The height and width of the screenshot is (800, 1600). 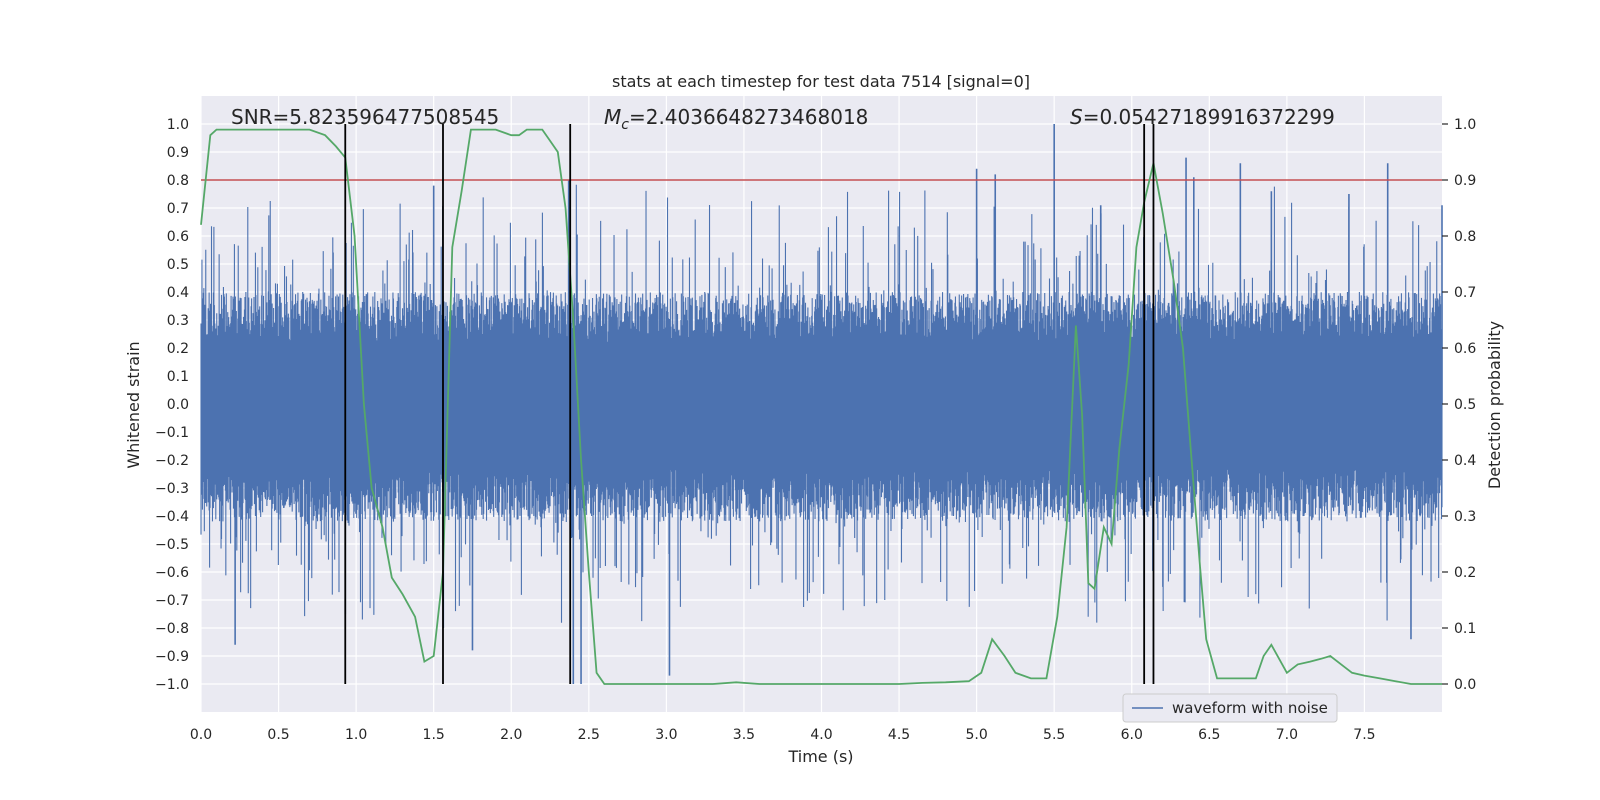 I want to click on y-tick-label: 0.2, so click(x=178, y=349).